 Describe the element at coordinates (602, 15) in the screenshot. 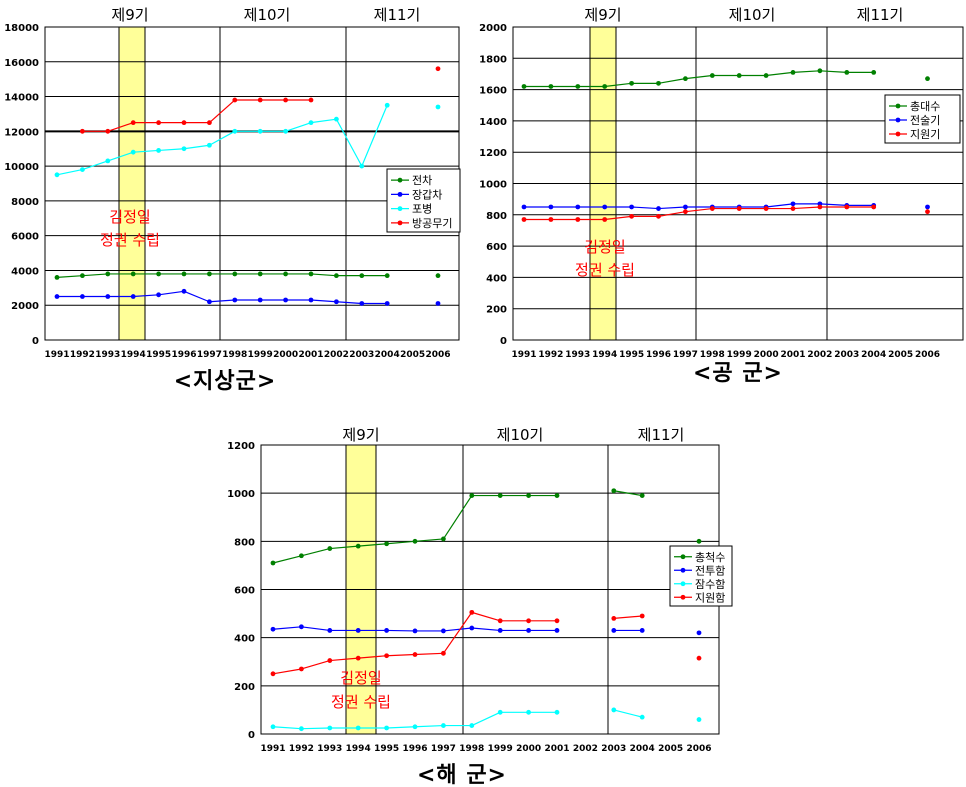

I see `period-label: 제9기` at that location.